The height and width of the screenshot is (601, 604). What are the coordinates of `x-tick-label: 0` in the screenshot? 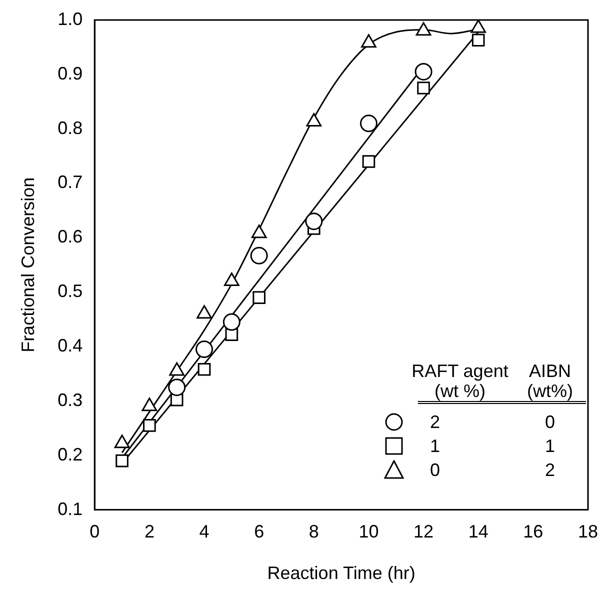 It's located at (95, 532).